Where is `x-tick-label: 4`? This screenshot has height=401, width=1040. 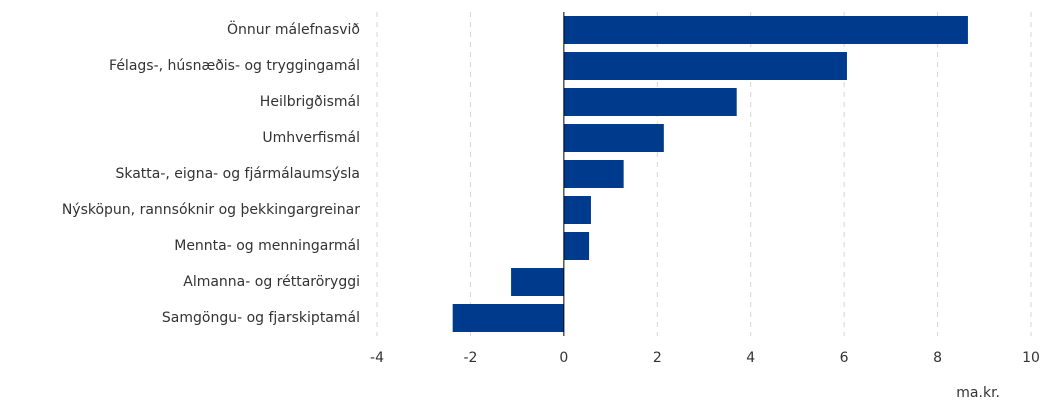 x-tick-label: 4 is located at coordinates (750, 358).